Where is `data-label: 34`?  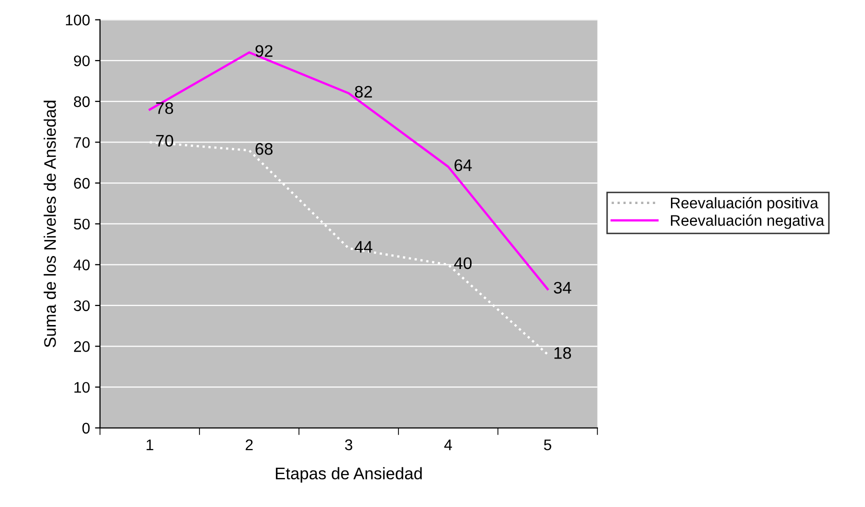
data-label: 34 is located at coordinates (563, 288).